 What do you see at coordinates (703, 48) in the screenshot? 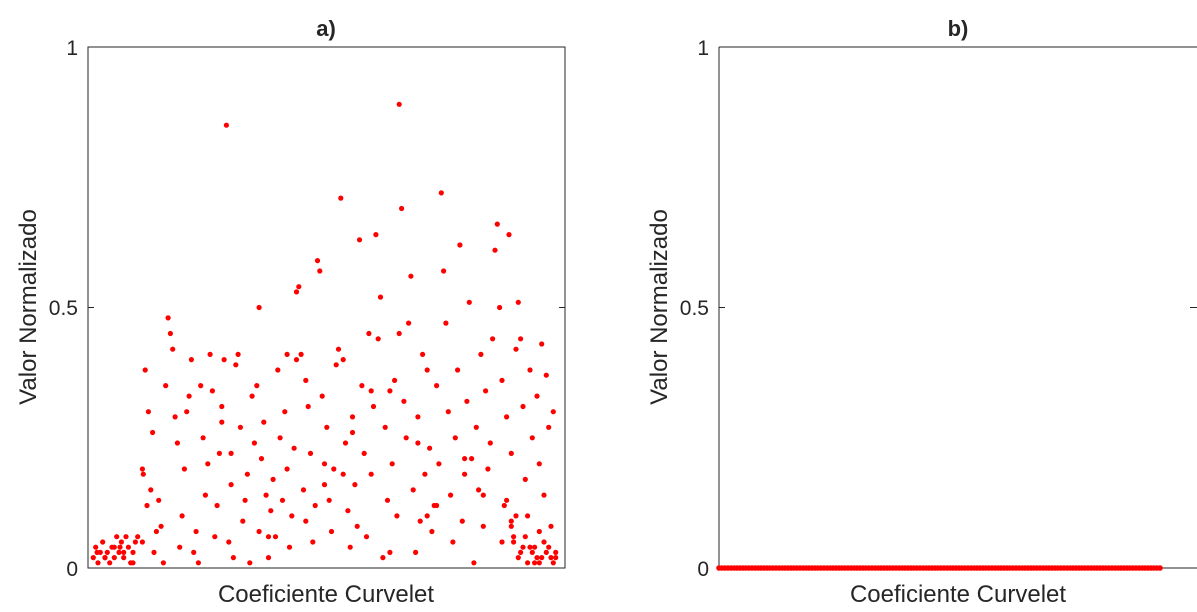
I see `panel-b-ytick-label-1: 1` at bounding box center [703, 48].